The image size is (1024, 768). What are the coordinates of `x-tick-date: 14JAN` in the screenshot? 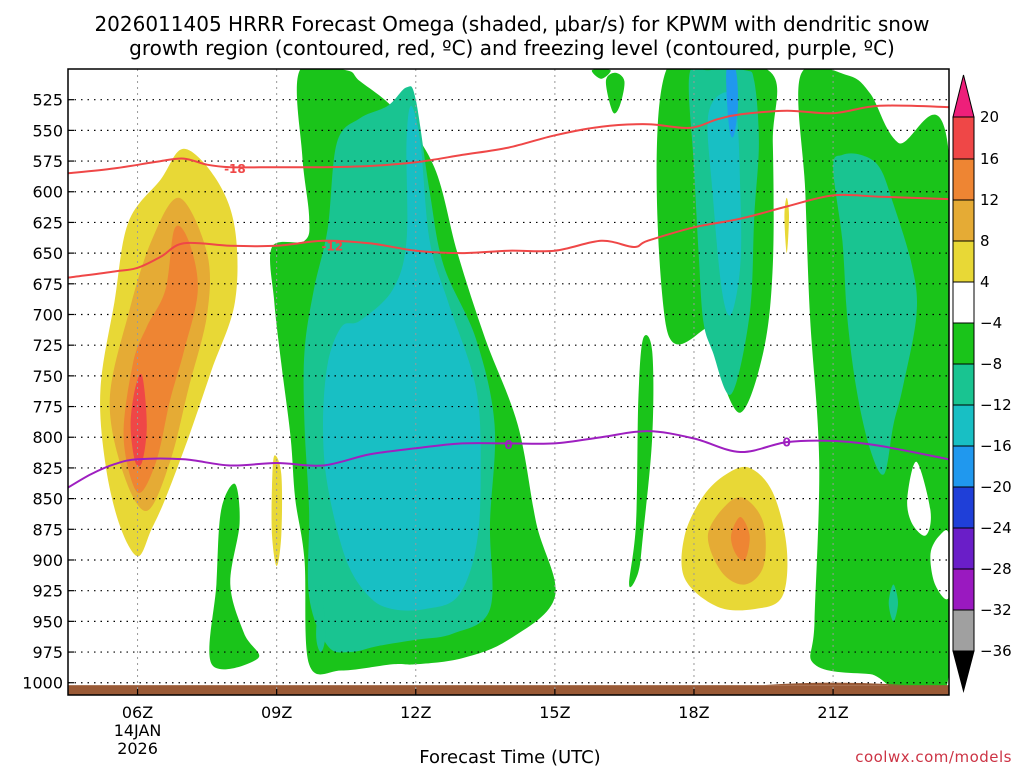 It's located at (138, 730).